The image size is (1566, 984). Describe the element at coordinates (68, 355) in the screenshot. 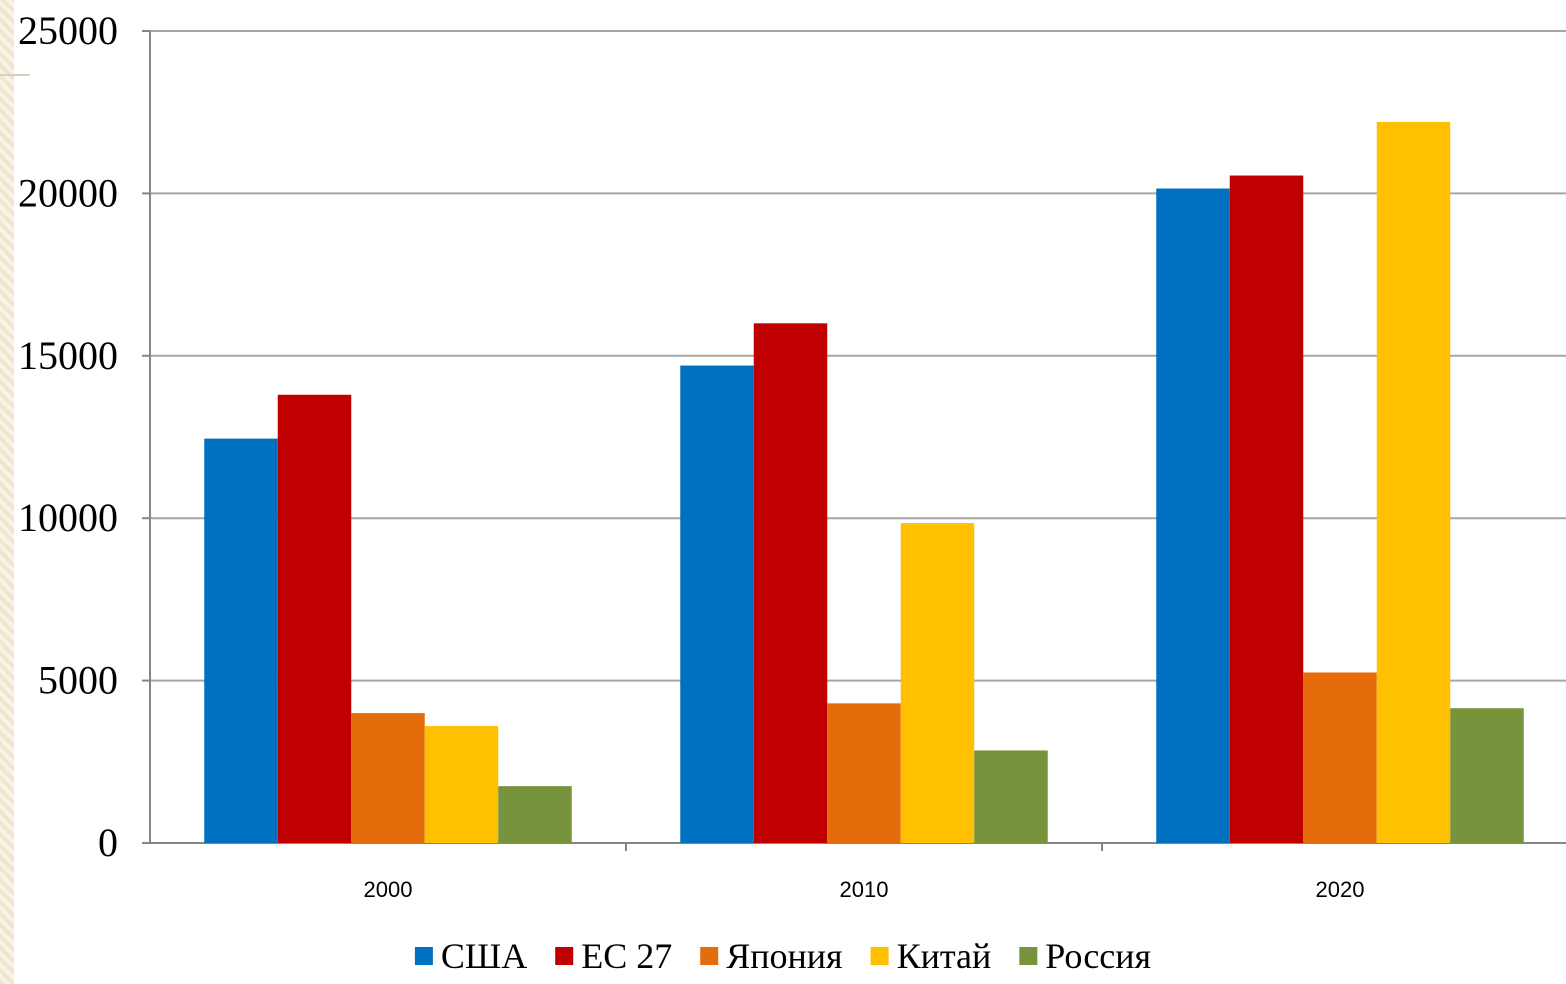

I see `y-tick-label: 15000` at that location.